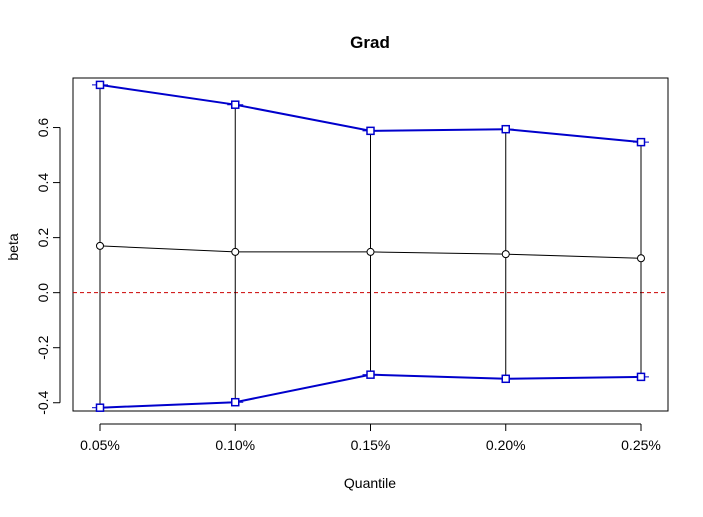 The image size is (703, 517). I want to click on chart-title: Grad, so click(370, 42).